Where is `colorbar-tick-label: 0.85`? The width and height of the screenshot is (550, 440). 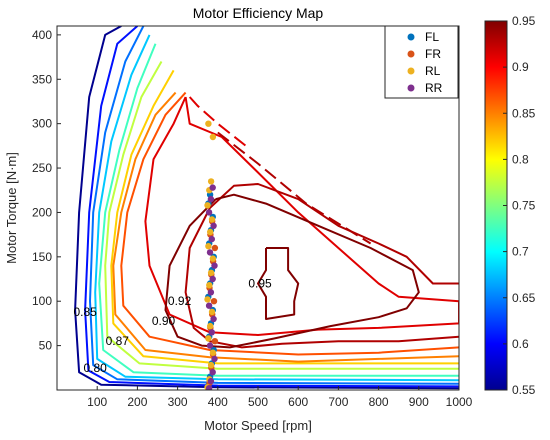 colorbar-tick-label: 0.85 is located at coordinates (524, 113).